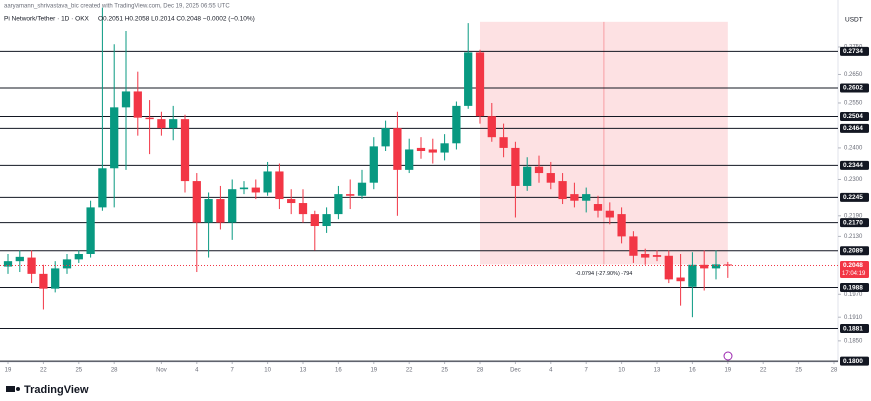 This screenshot has height=401, width=871. I want to click on level-label: 0.2170, so click(853, 222).